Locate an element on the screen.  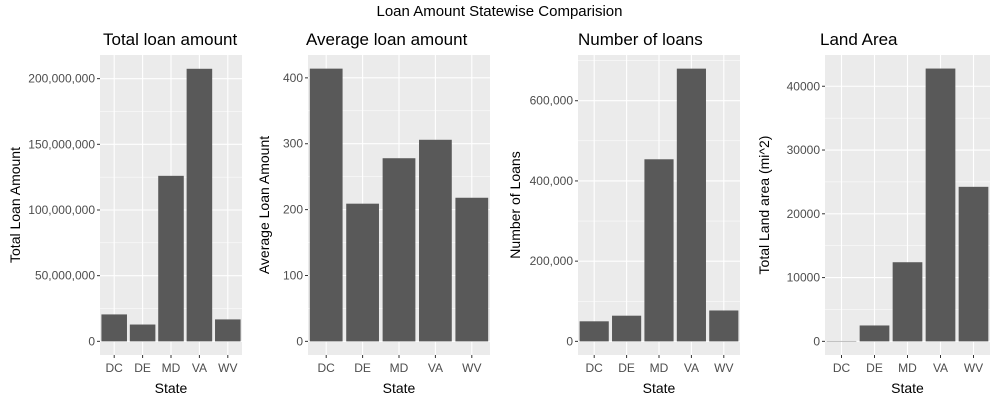
panel-3-ytick-label: 400,000 is located at coordinates (552, 181).